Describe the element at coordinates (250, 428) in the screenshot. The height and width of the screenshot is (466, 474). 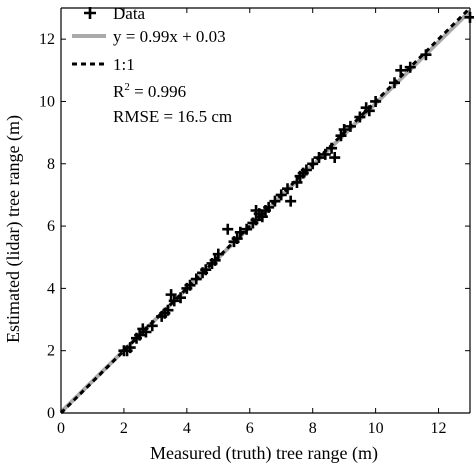
I see `x-tick-label-6: 6` at that location.